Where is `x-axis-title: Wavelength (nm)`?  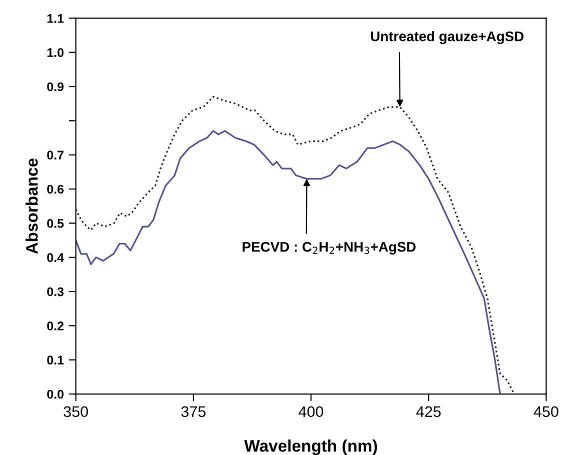 x-axis-title: Wavelength (nm) is located at coordinates (311, 447).